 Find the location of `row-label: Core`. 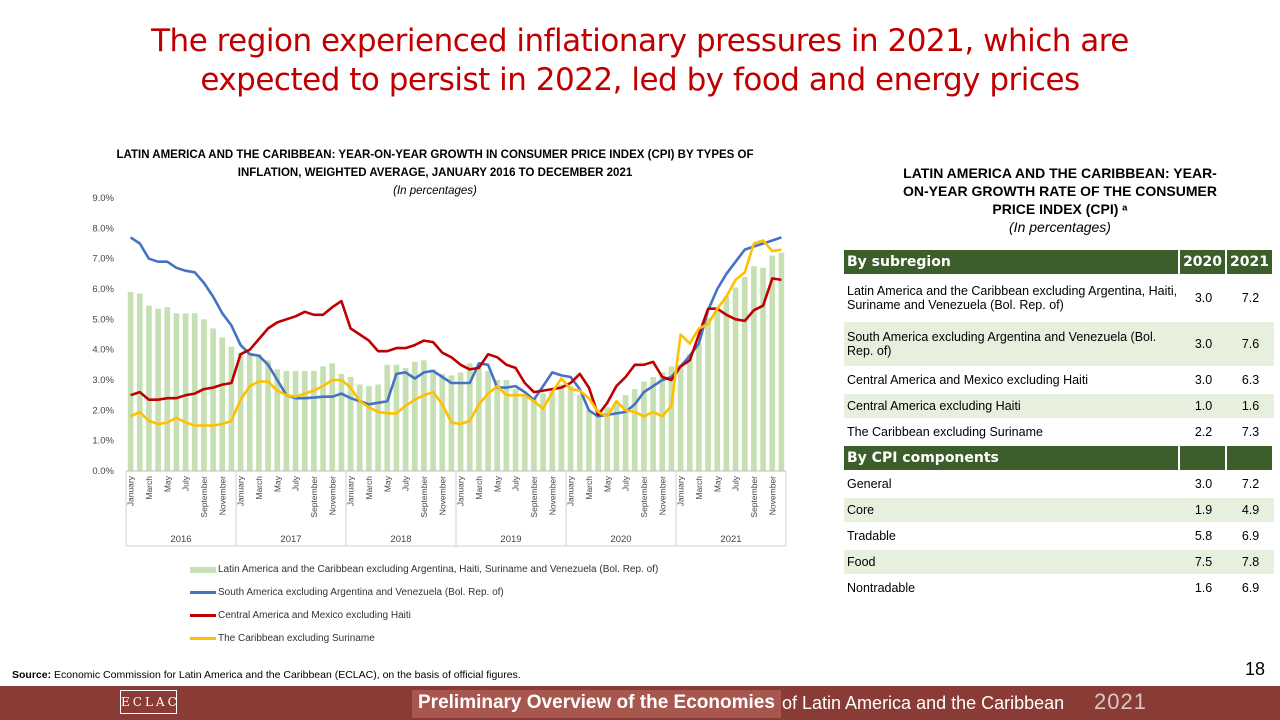

row-label: Core is located at coordinates (1012, 510).